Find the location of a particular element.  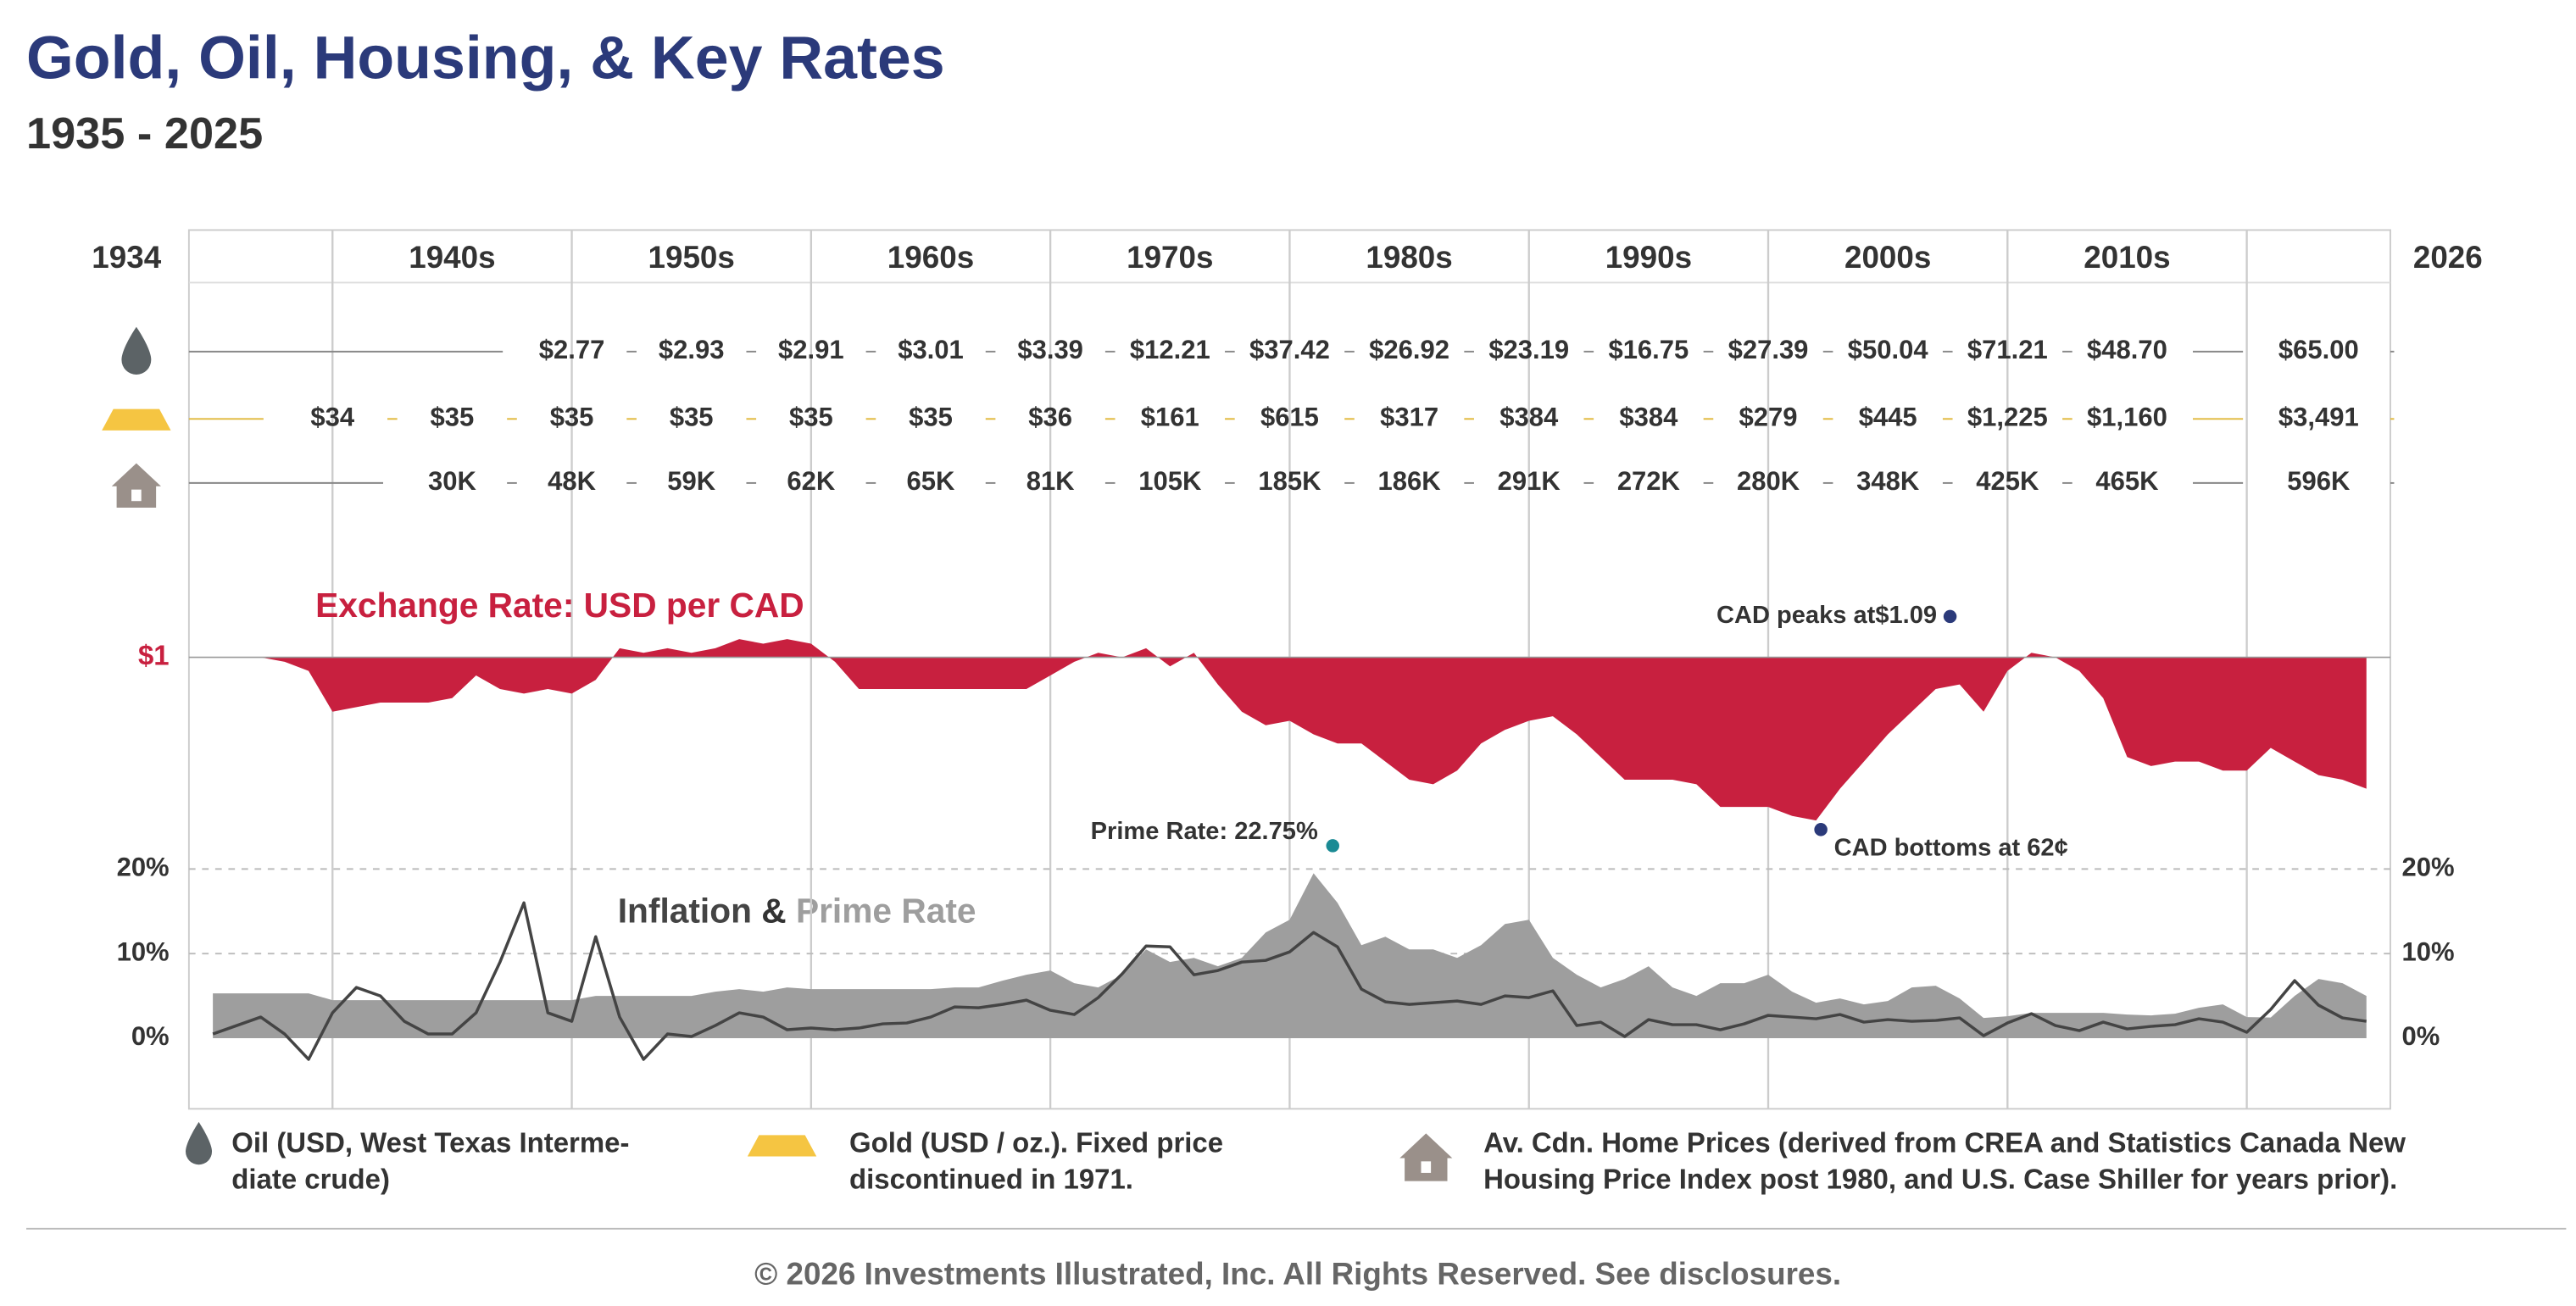

row-value: 62K is located at coordinates (811, 481).